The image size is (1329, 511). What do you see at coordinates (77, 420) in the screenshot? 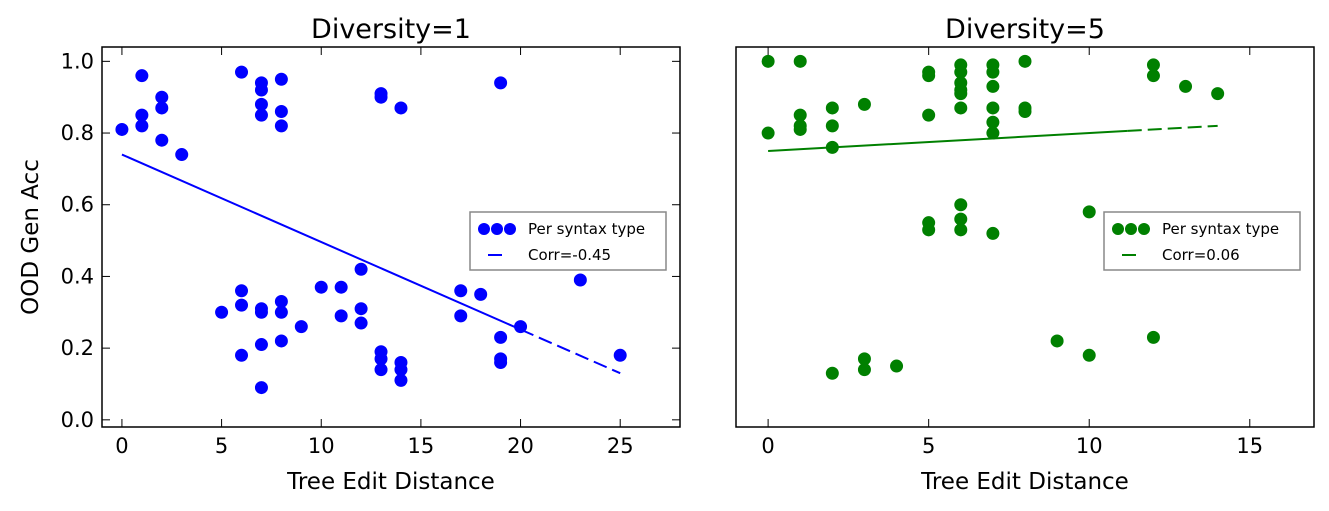
I see `y-tick-label: 0.0` at bounding box center [77, 420].